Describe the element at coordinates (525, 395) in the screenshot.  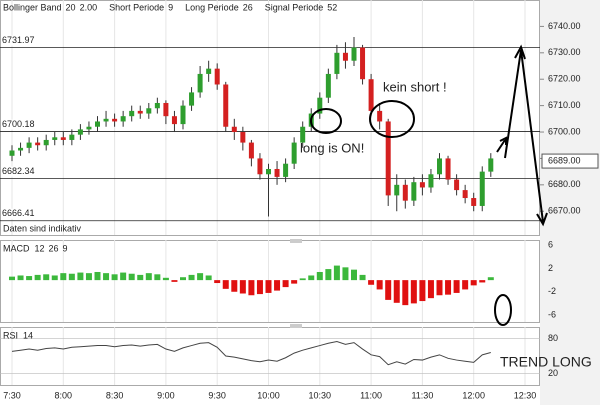
I see `x-tick-label: 12:30` at that location.